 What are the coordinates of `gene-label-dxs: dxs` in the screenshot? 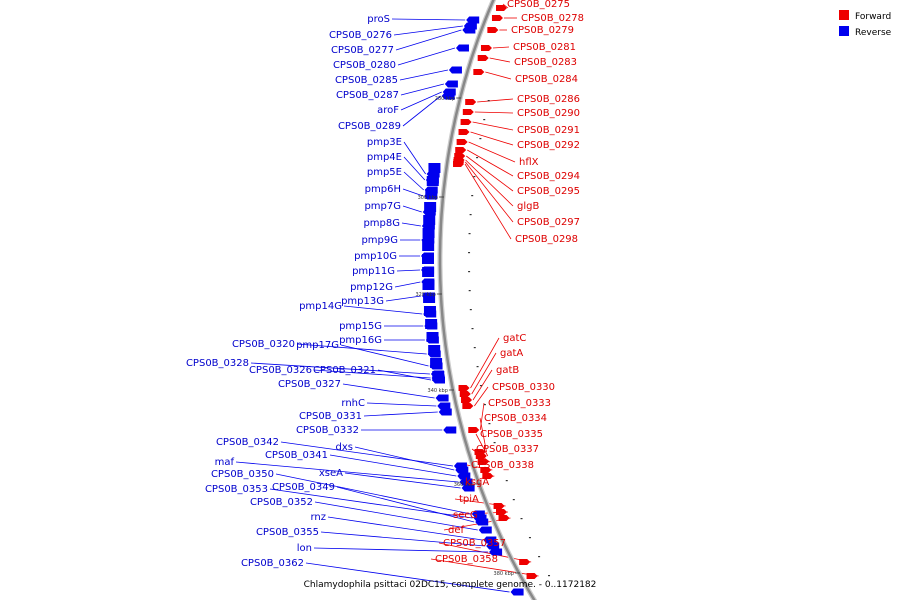 It's located at (344, 447).